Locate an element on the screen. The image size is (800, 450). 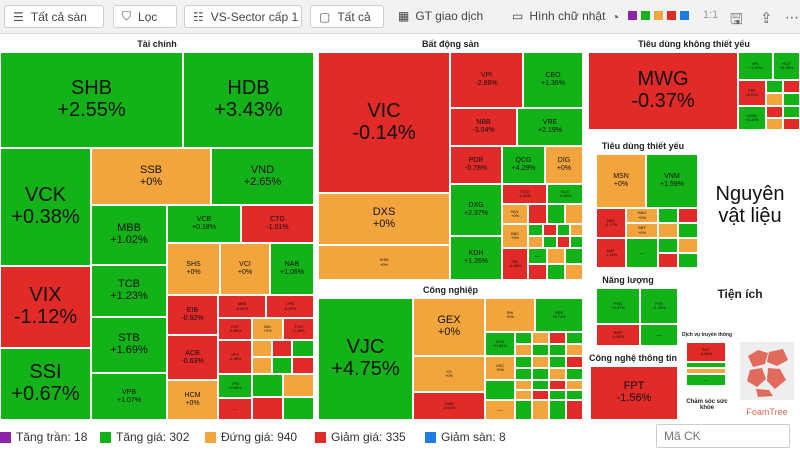
tile-vpl: VPL +1.02% is located at coordinates (755, 66).